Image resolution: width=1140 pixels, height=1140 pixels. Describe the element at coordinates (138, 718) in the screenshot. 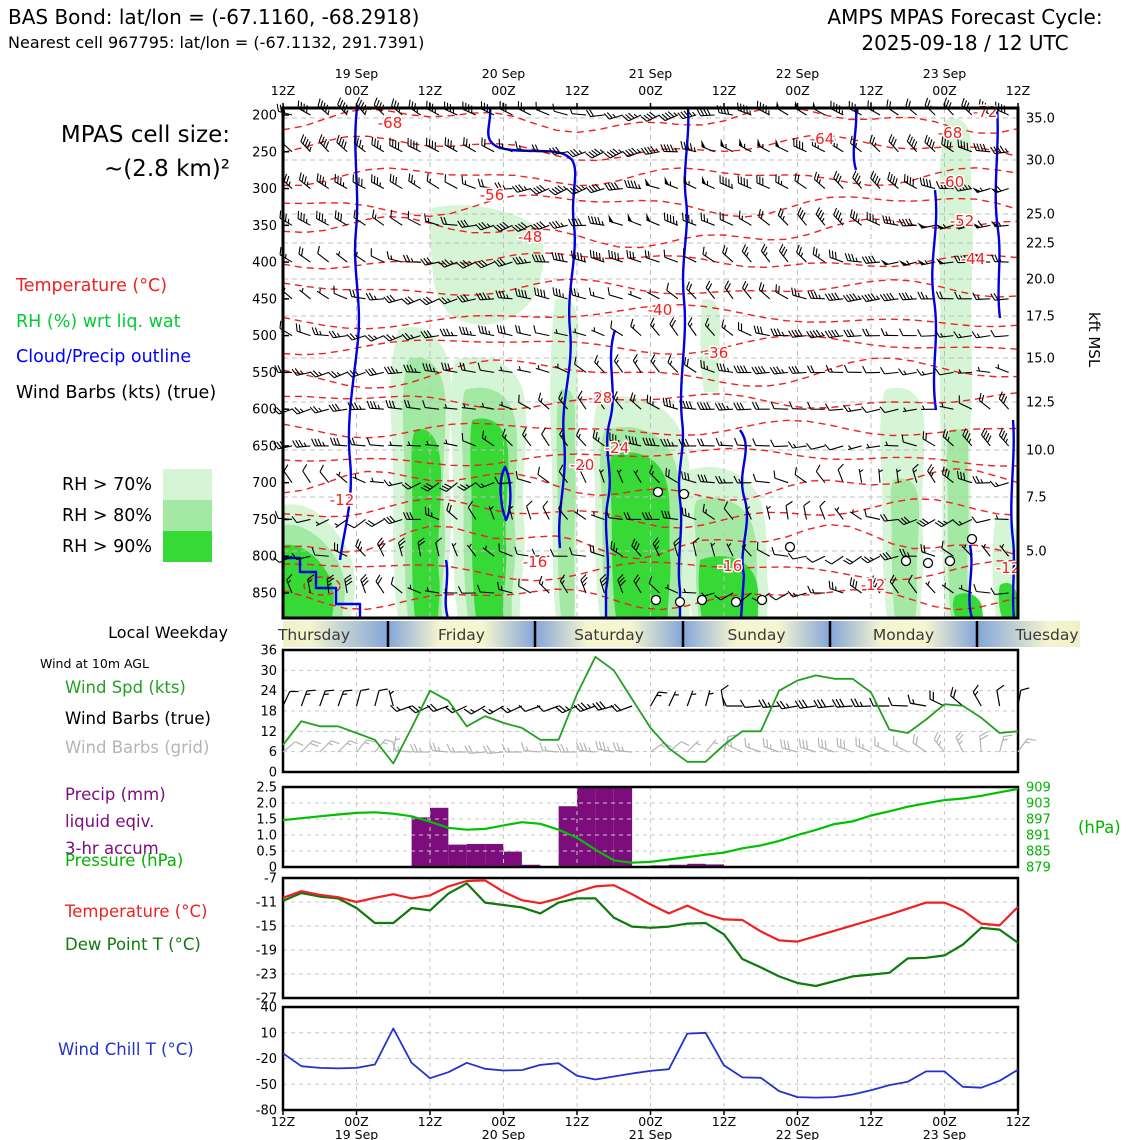

I see `wind-barbs-true-label: Wind Barbs (true)` at that location.